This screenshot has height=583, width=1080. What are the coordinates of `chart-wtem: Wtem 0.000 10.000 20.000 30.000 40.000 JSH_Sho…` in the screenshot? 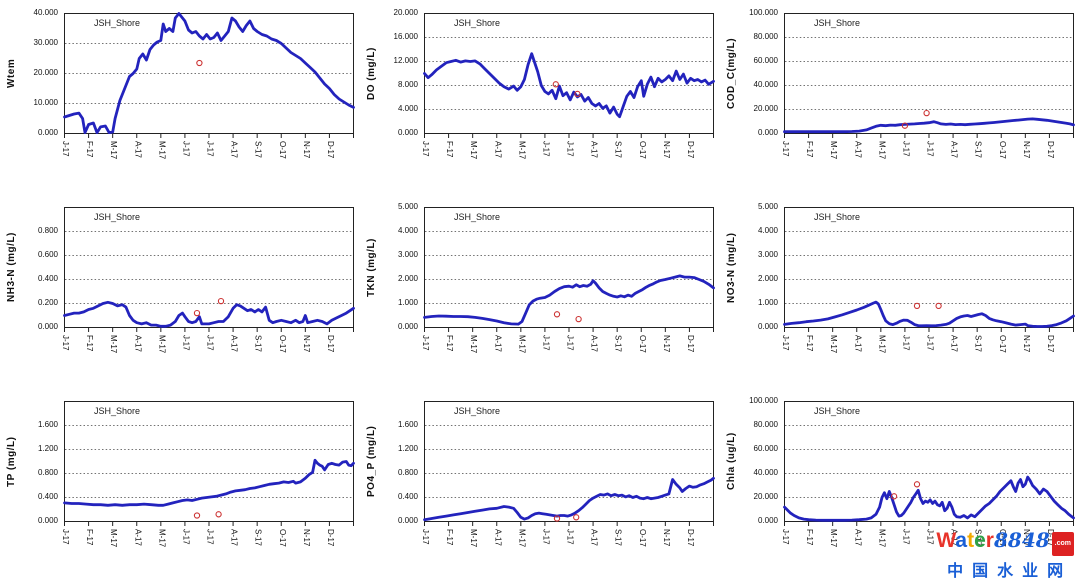 It's located at (180, 97).